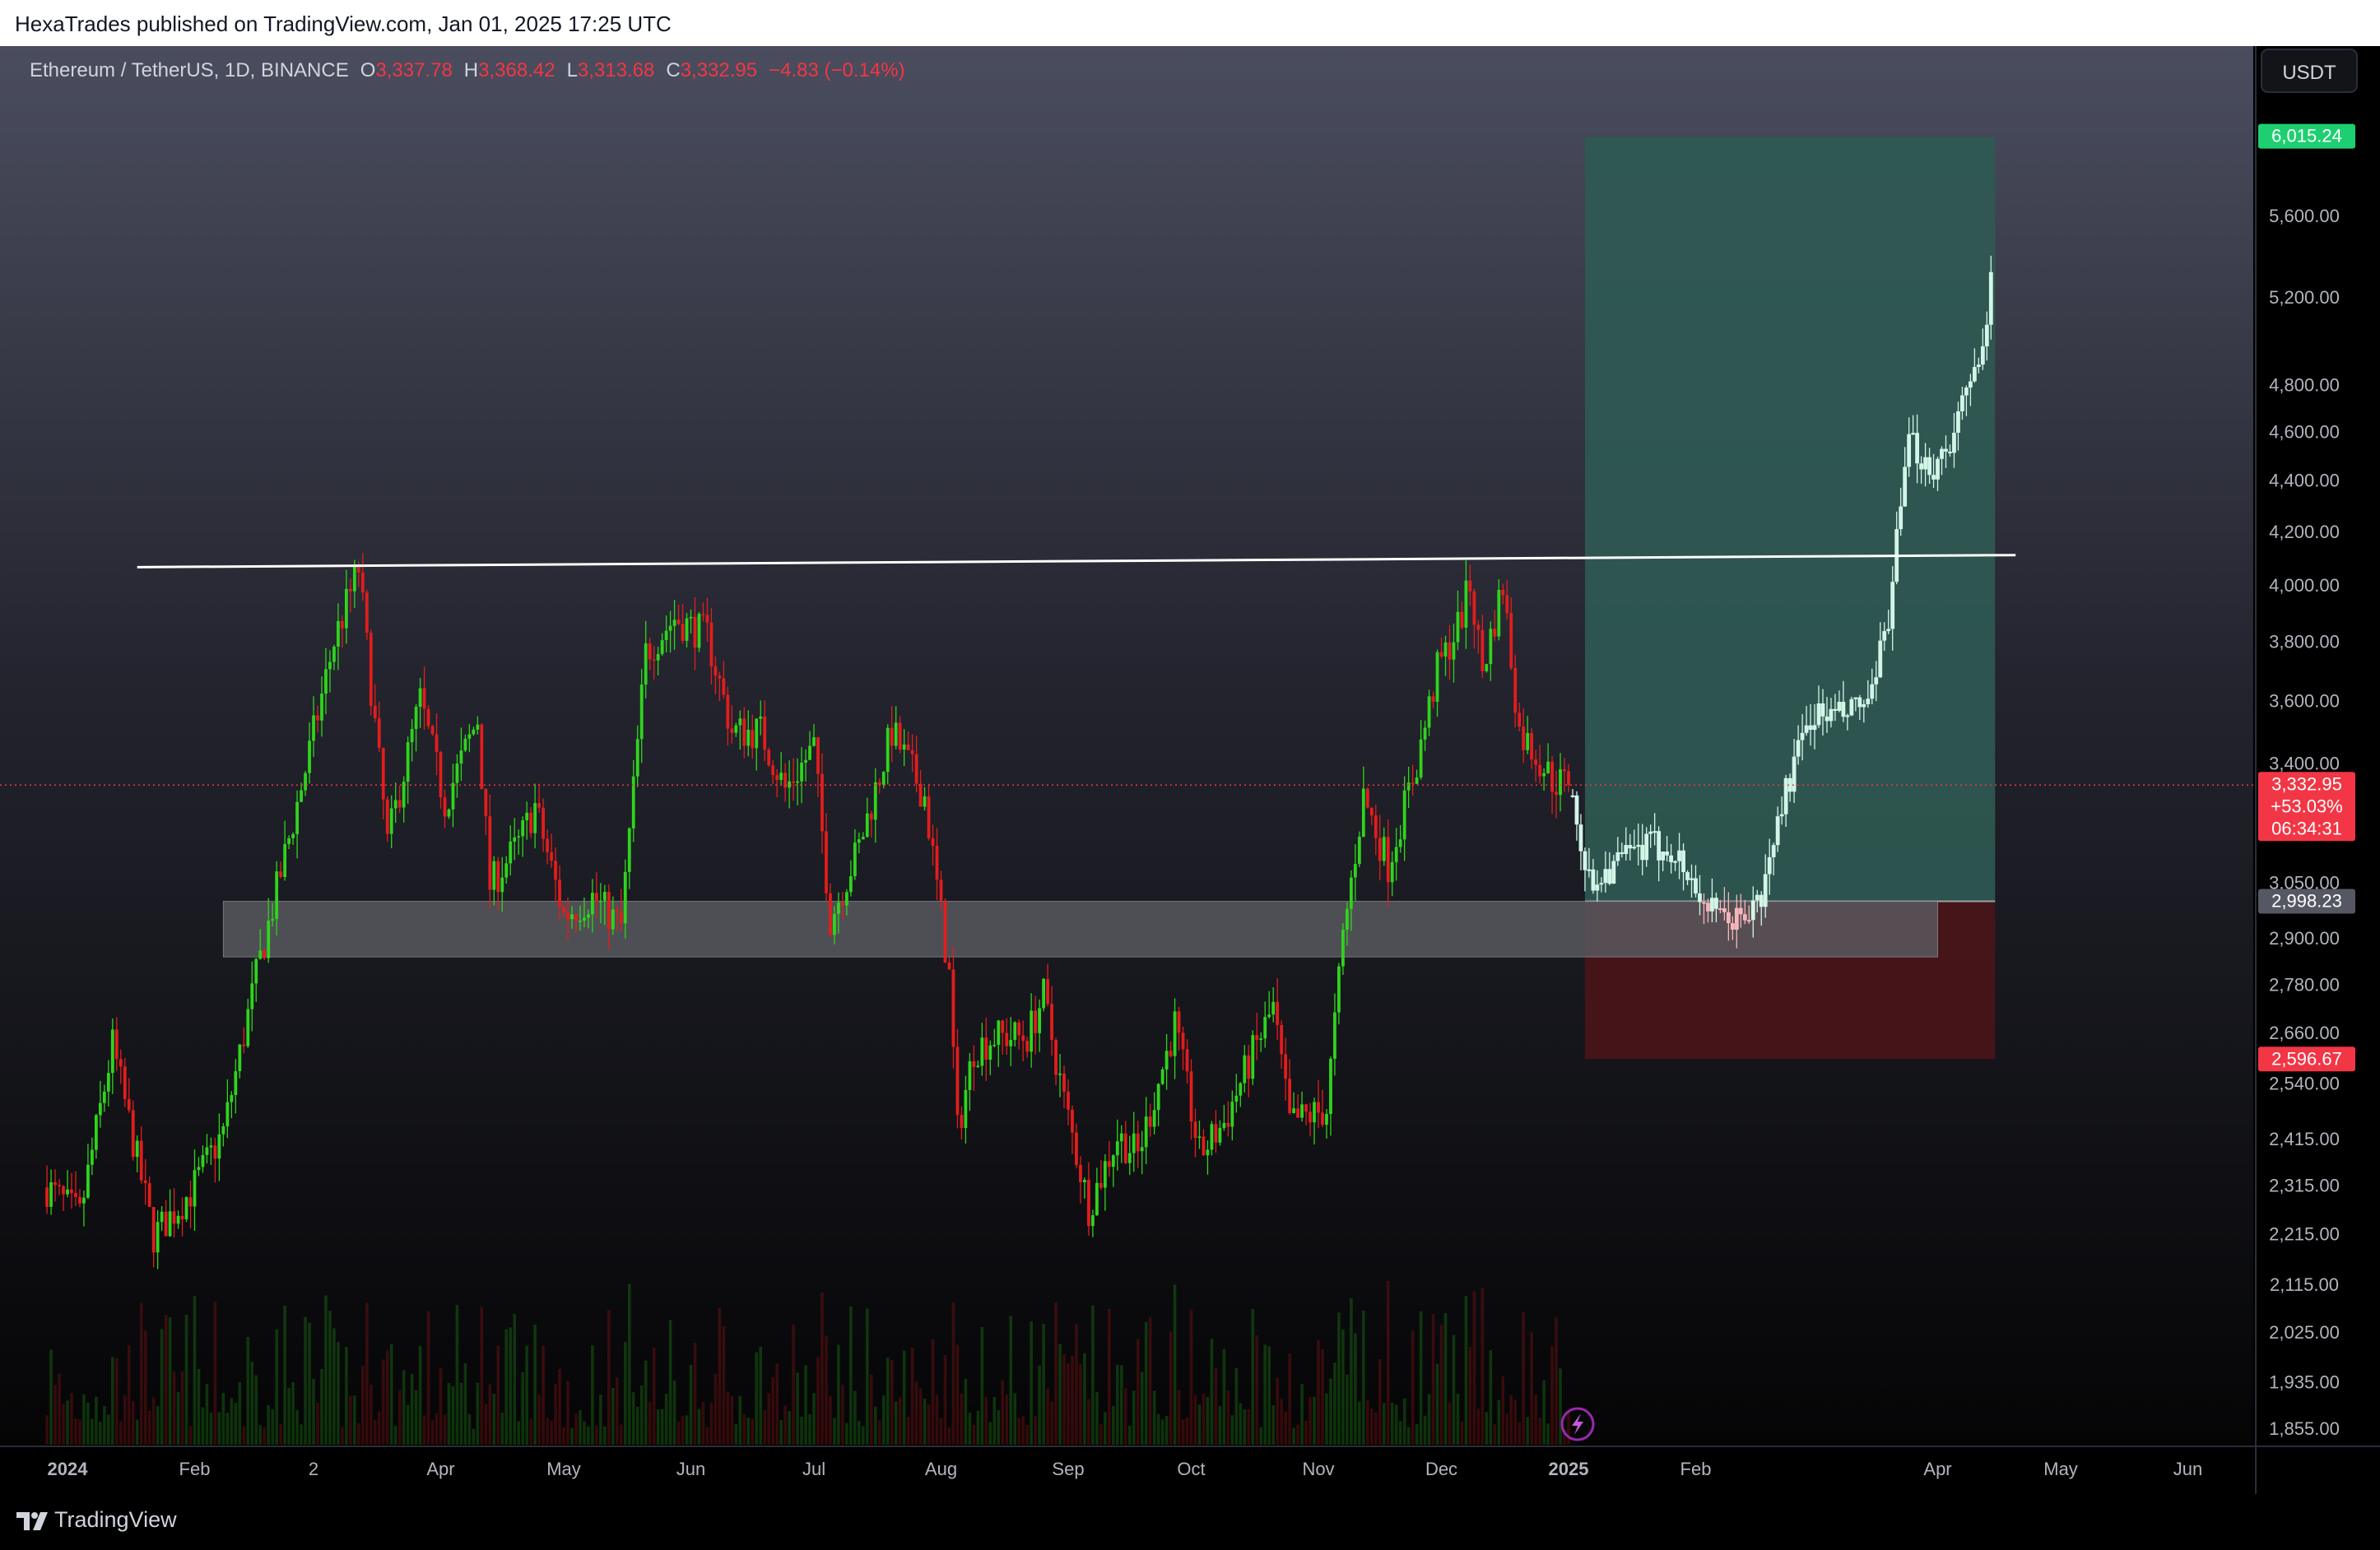 This screenshot has width=2380, height=1550. I want to click on lightning-icon, so click(1577, 1424).